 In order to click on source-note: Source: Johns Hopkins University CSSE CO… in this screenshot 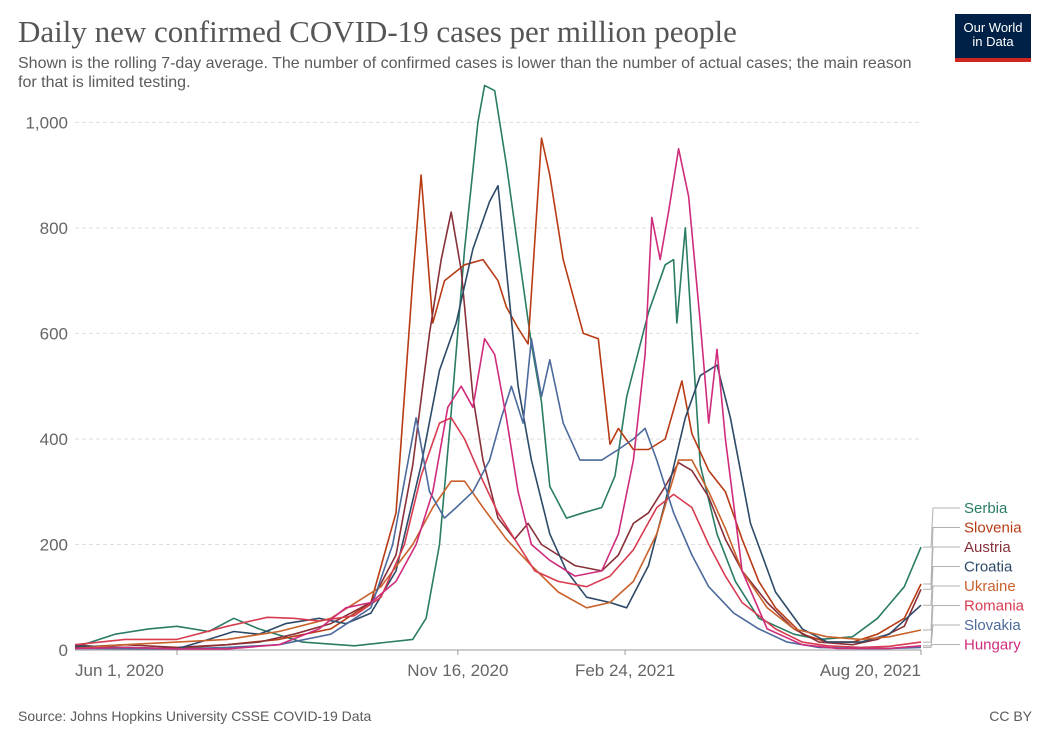, I will do `click(195, 716)`.